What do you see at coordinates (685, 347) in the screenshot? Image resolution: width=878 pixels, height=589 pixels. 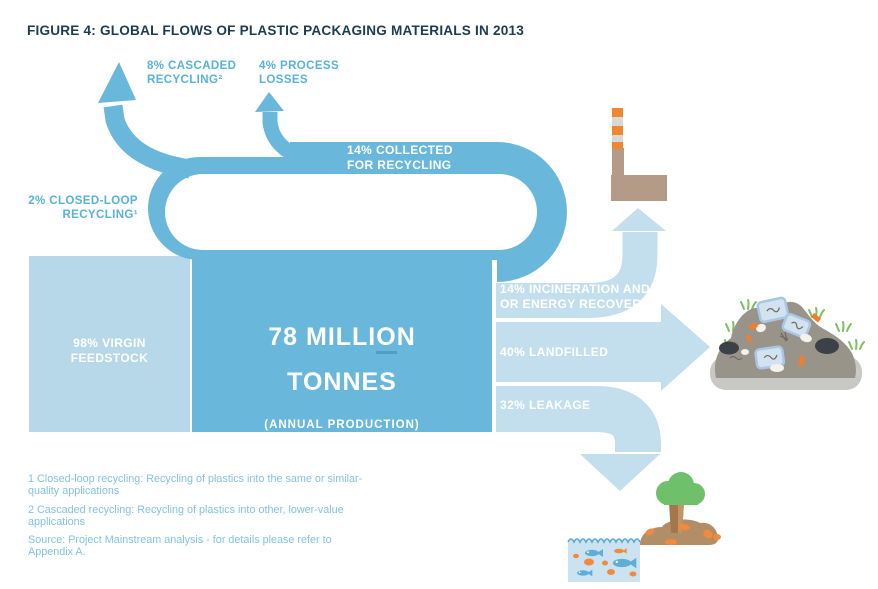 I see `landfilled-arrowhead` at bounding box center [685, 347].